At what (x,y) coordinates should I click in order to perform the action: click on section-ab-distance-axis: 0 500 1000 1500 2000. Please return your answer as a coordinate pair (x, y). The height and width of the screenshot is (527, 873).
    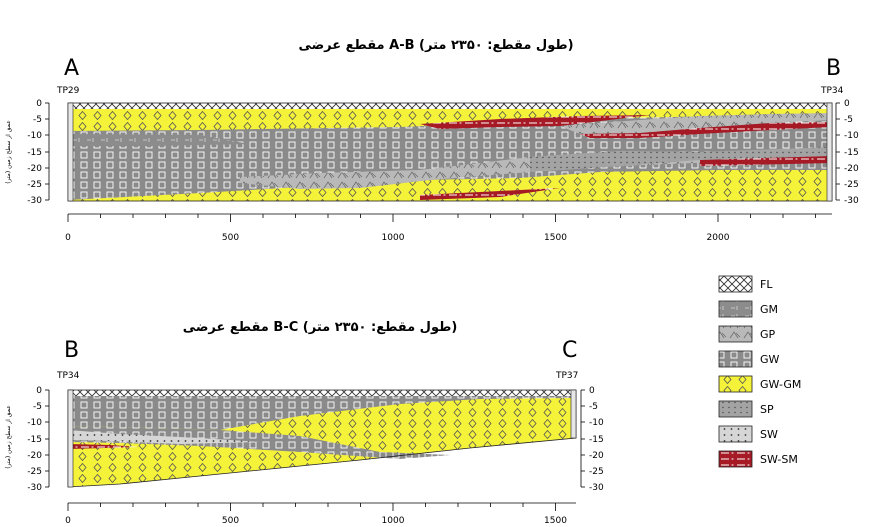
    Looking at the image, I should click on (448, 228).